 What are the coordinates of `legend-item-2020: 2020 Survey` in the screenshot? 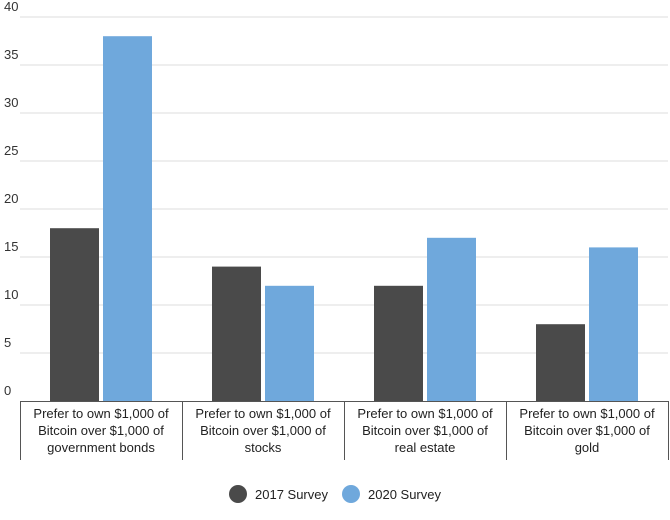 It's located at (391, 494).